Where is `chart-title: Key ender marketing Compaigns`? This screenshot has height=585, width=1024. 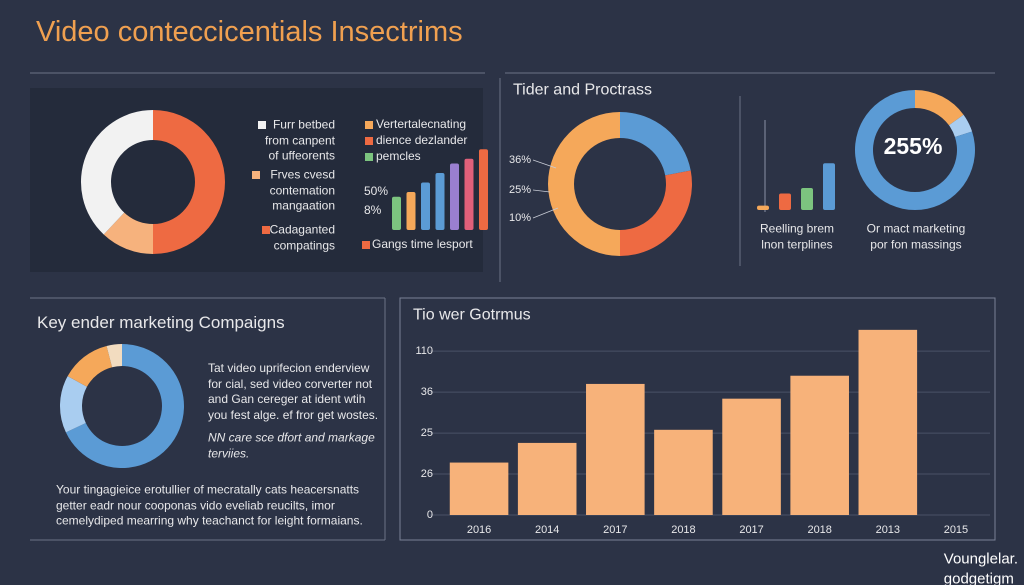
chart-title: Key ender marketing Compaigns is located at coordinates (161, 322).